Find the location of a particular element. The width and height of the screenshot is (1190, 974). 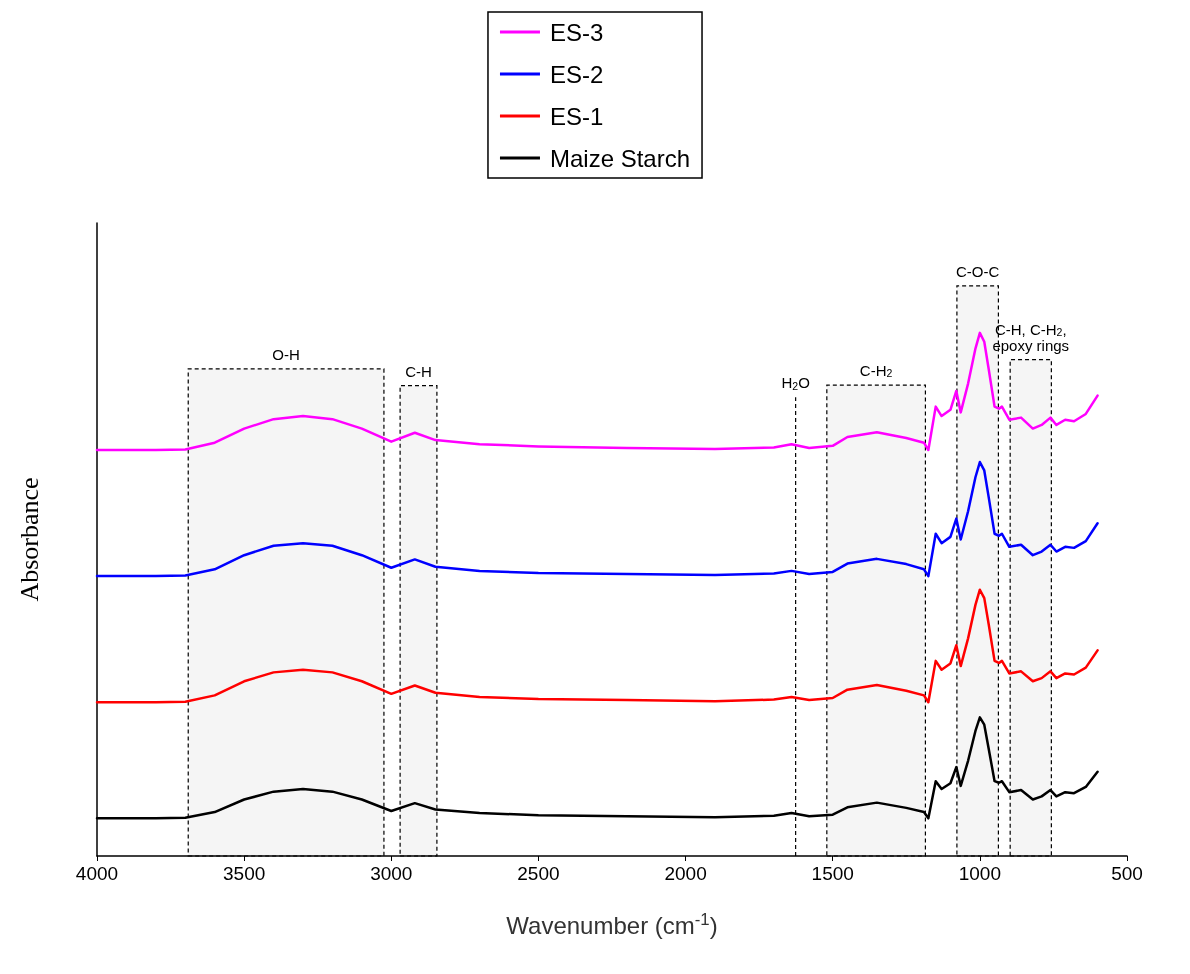

band-label: C-H is located at coordinates (418, 372).